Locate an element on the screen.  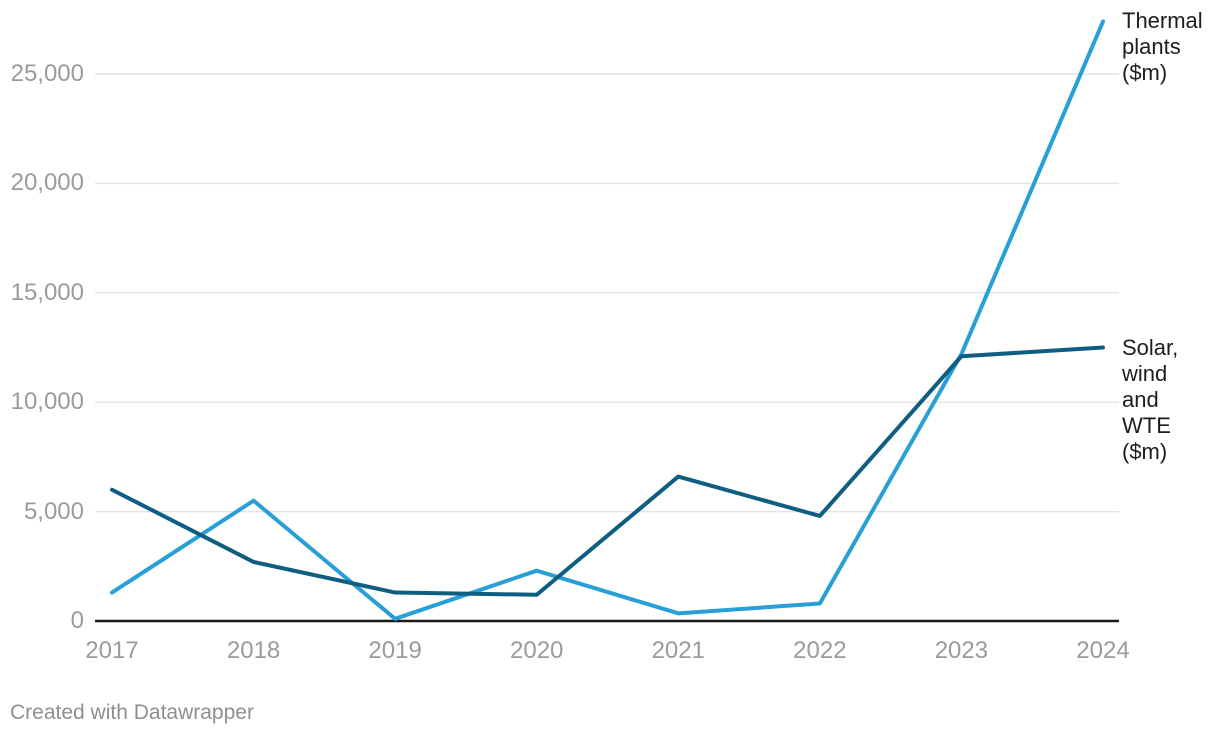
x-tick-label: 2022 is located at coordinates (820, 650).